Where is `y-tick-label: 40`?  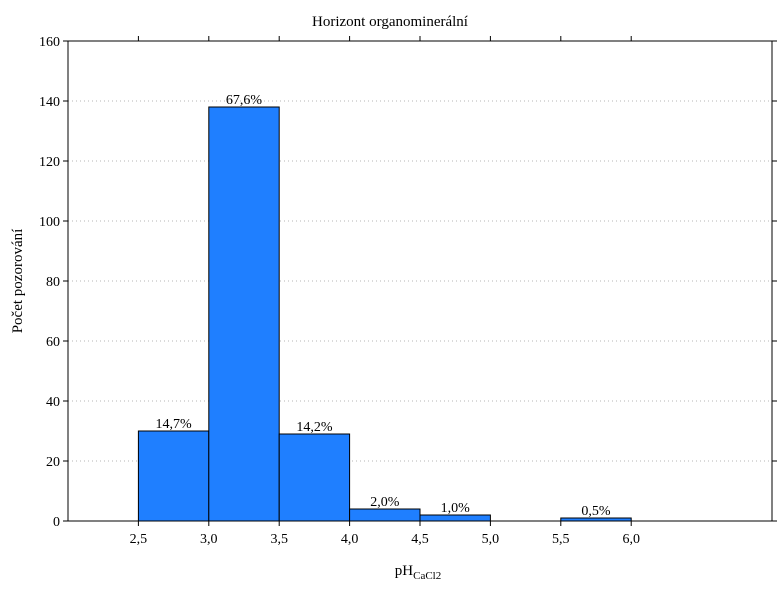 y-tick-label: 40 is located at coordinates (53, 402).